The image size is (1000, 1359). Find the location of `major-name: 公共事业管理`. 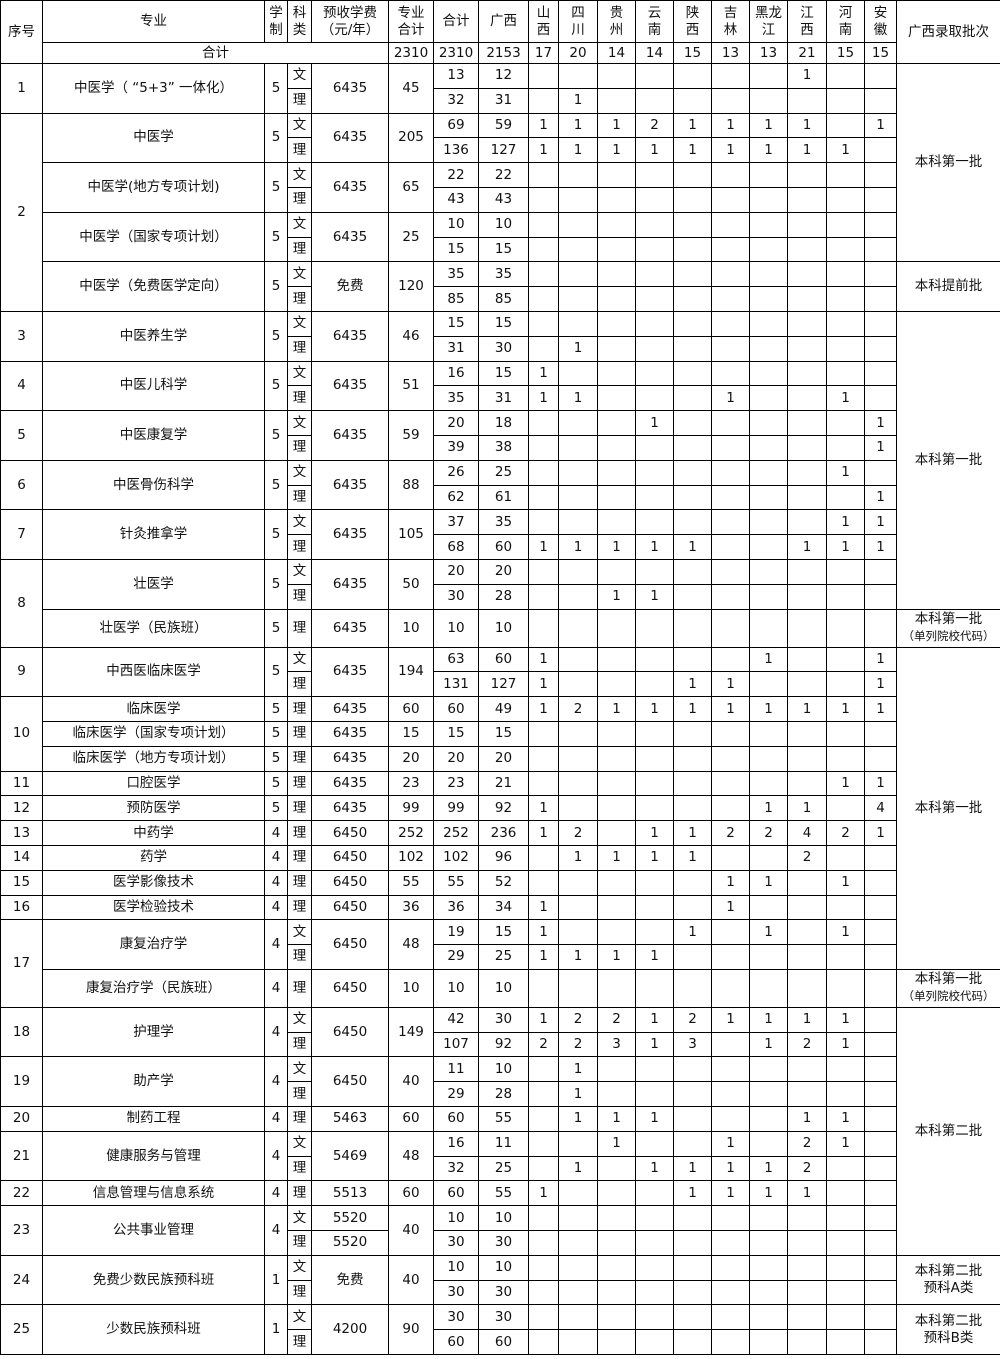

major-name: 公共事业管理 is located at coordinates (153, 1230).